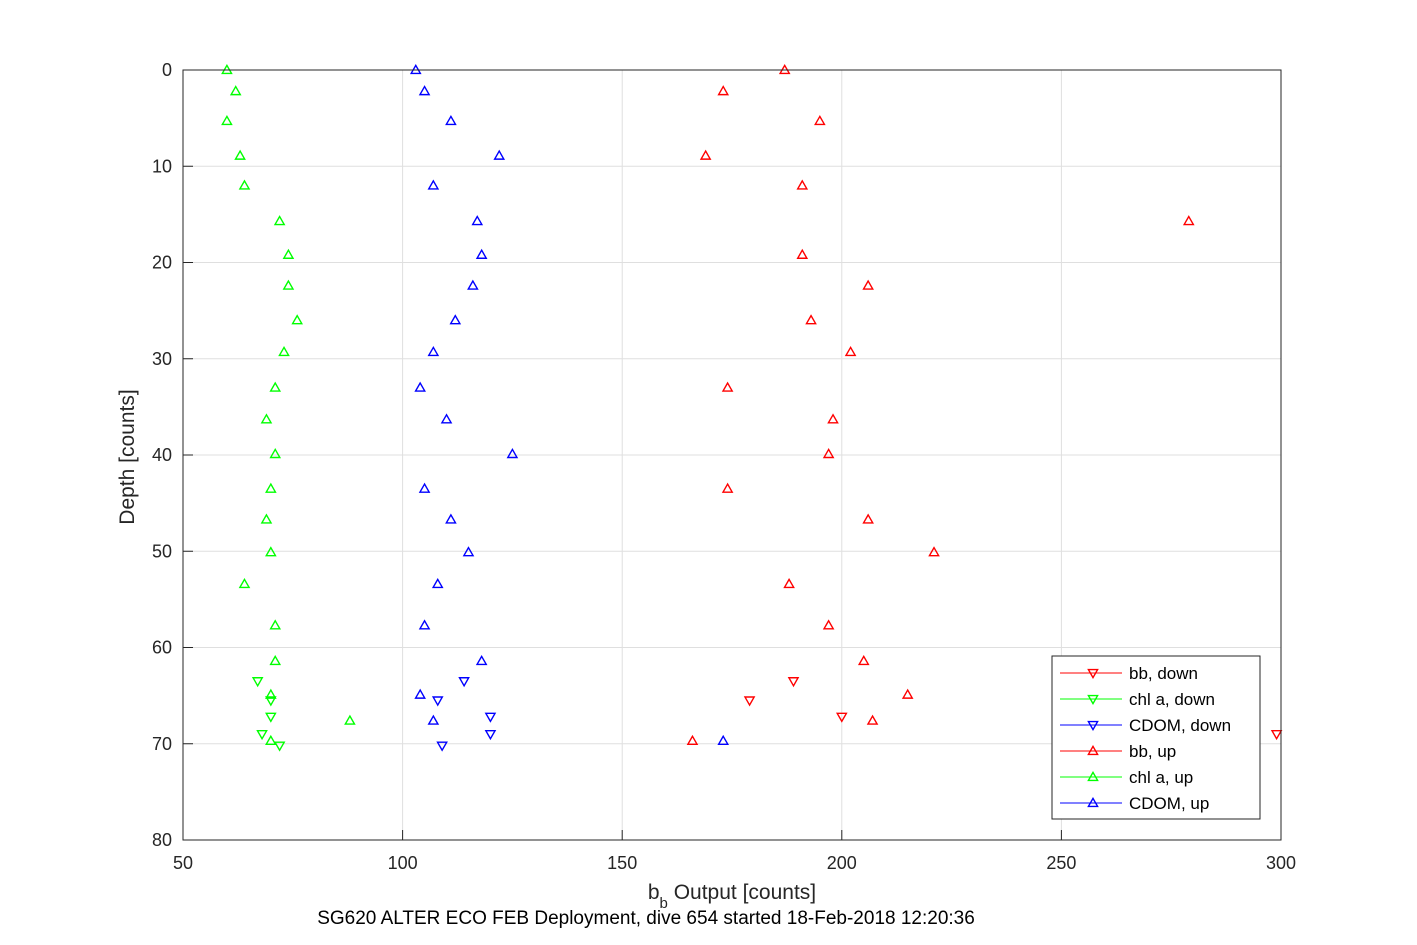  Describe the element at coordinates (732, 896) in the screenshot. I see `x-axis-label: bb Output [counts]` at that location.